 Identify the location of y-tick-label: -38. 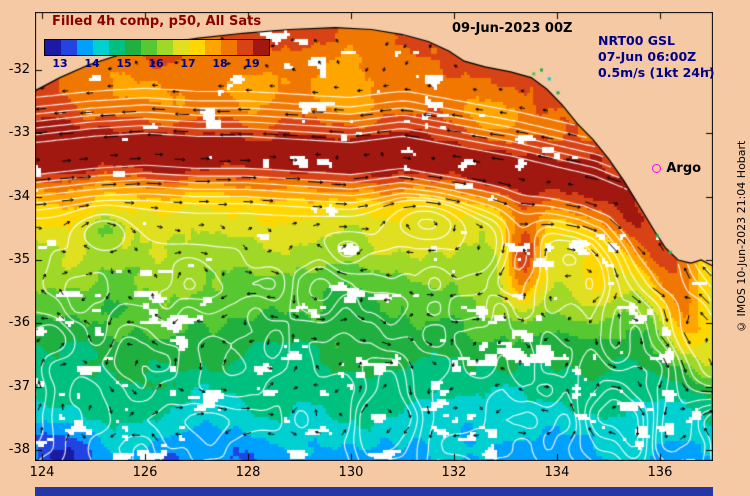
(19, 449).